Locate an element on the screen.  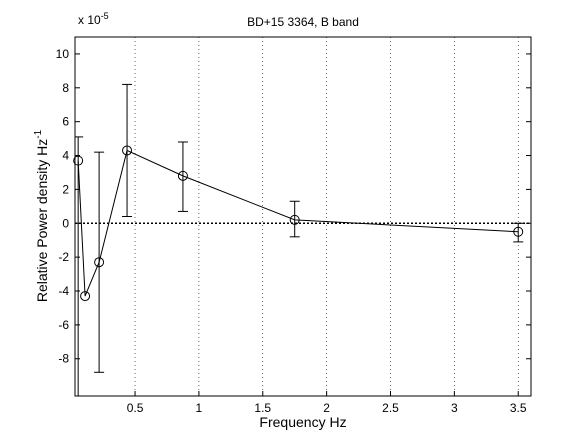
y-tick-label: 6 is located at coordinates (65, 122).